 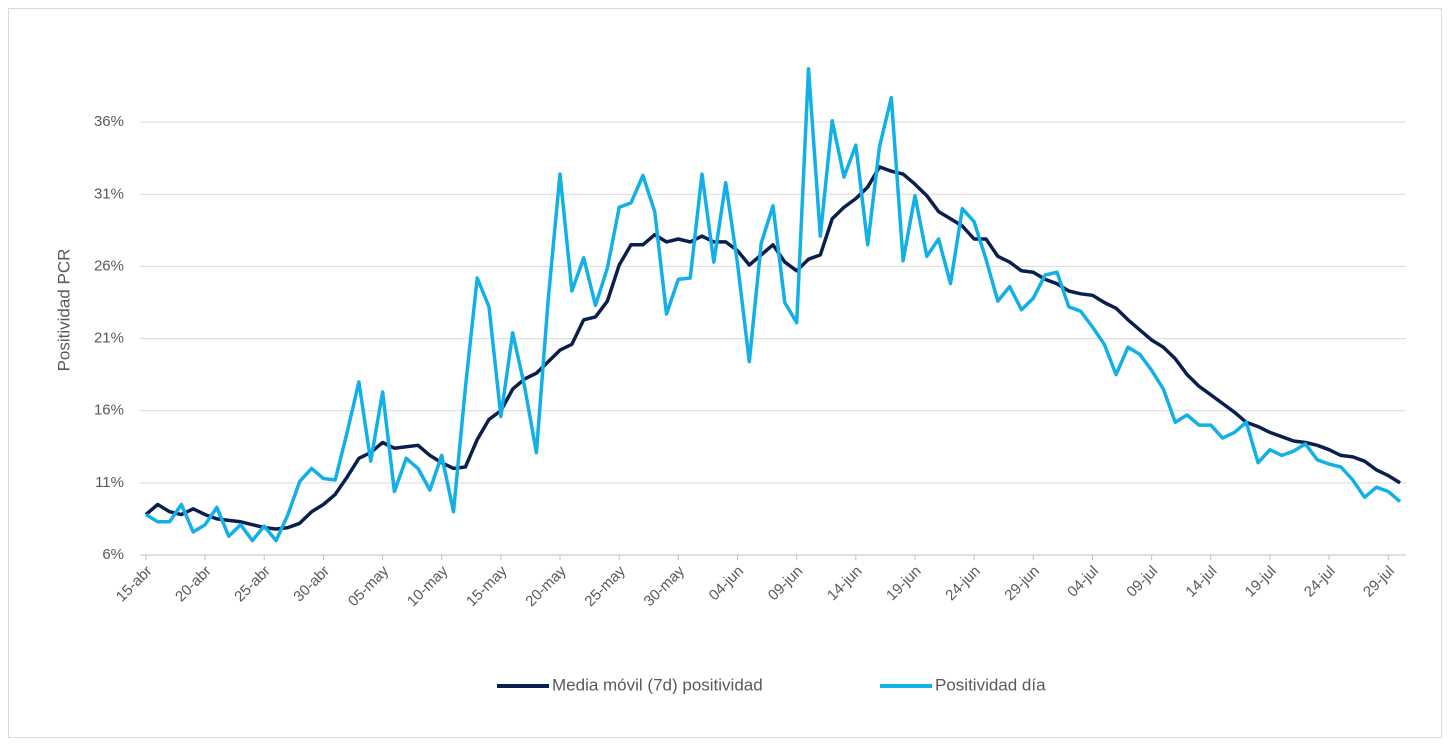 What do you see at coordinates (109, 410) in the screenshot?
I see `y-tick-label: 16%` at bounding box center [109, 410].